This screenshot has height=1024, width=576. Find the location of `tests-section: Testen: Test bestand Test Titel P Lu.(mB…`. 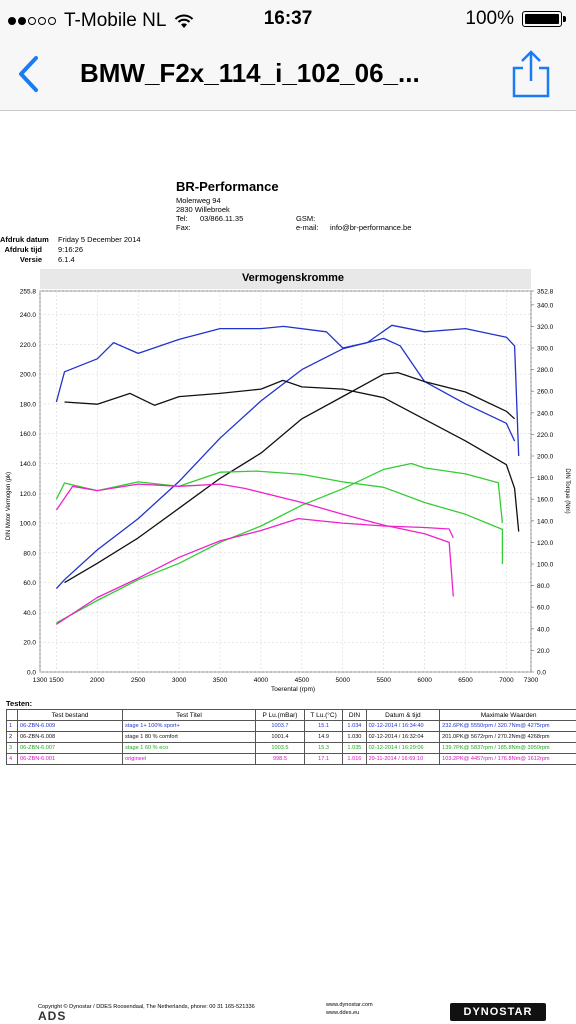

tests-section: Testen: Test bestand Test Titel P Lu.(mB… is located at coordinates (289, 732).